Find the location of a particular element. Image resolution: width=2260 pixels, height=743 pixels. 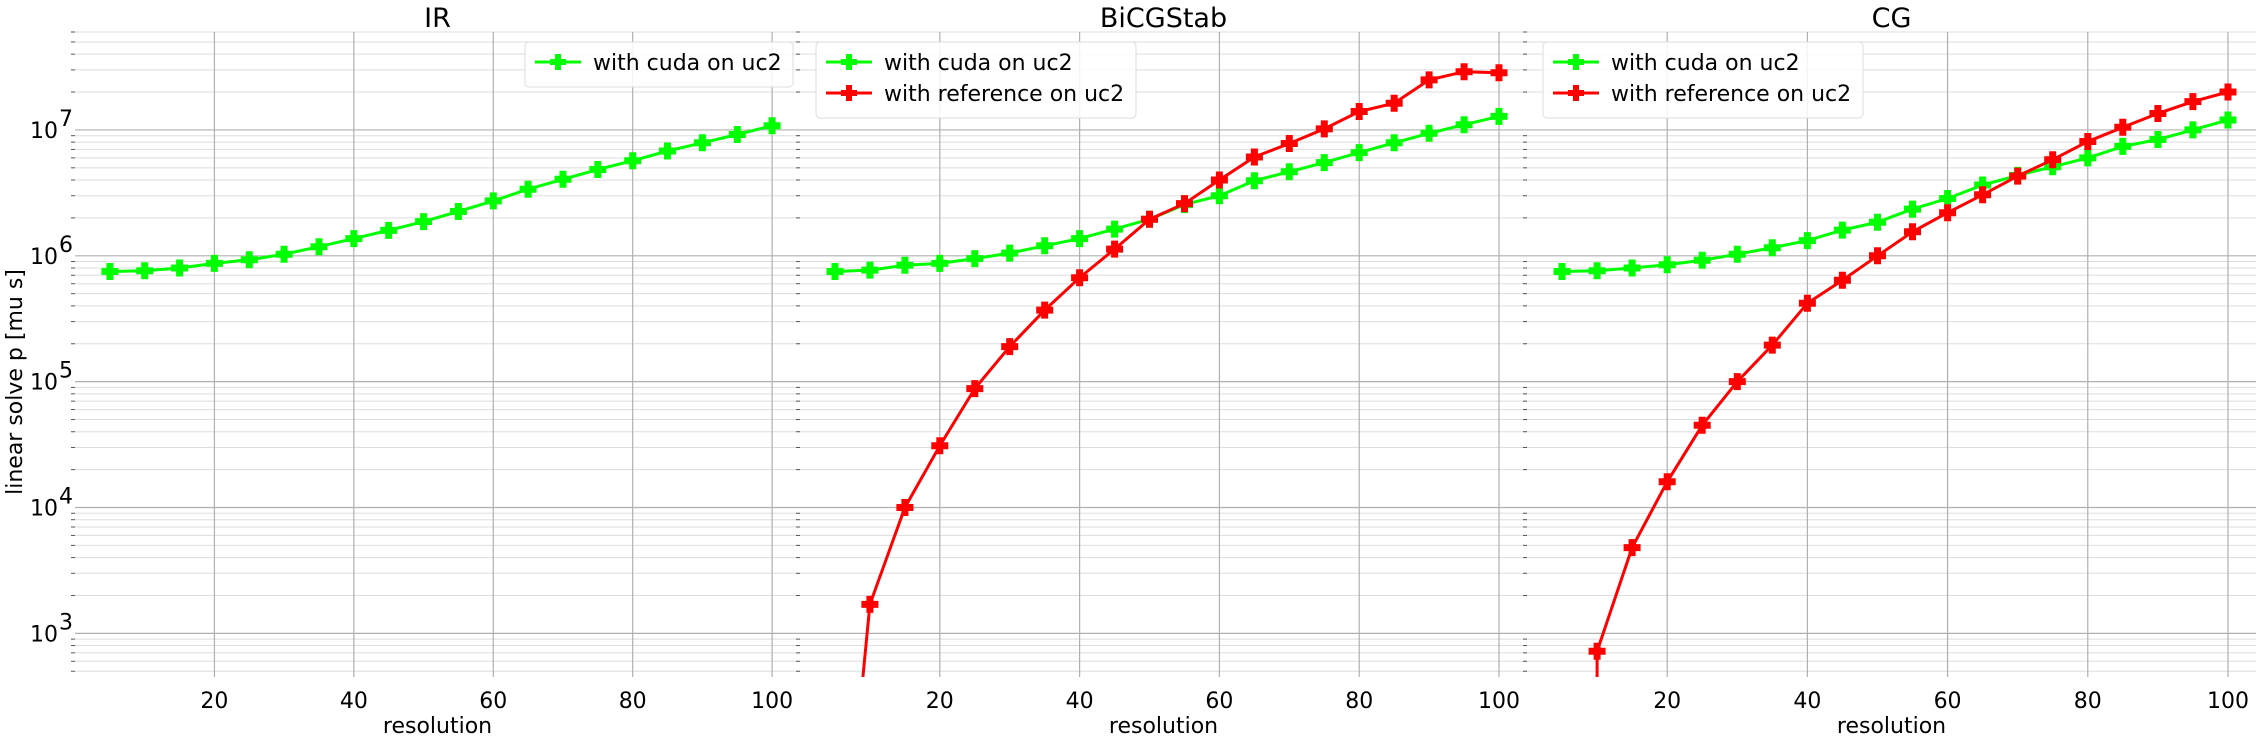

x-tick-label: 40 is located at coordinates (354, 701).